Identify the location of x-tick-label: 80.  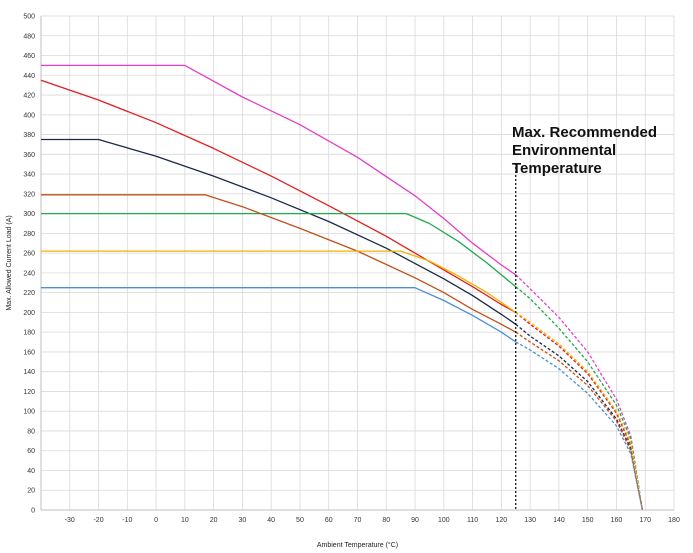
(386, 520).